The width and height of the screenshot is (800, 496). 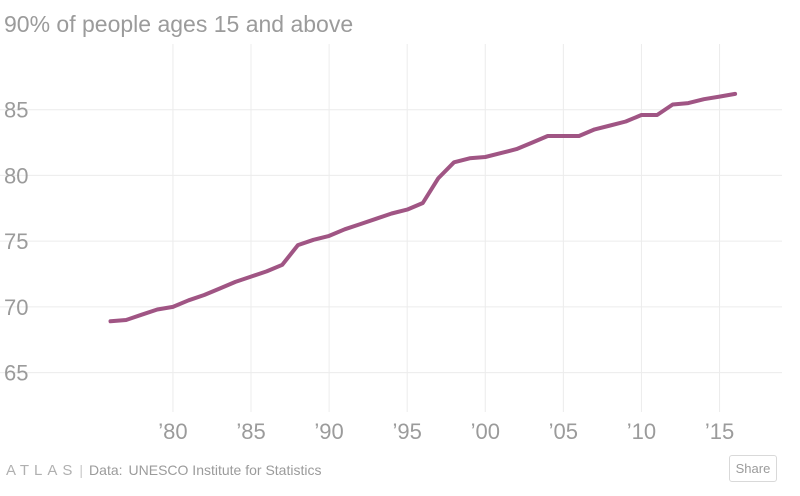 What do you see at coordinates (106, 470) in the screenshot?
I see `source-label: Data:` at bounding box center [106, 470].